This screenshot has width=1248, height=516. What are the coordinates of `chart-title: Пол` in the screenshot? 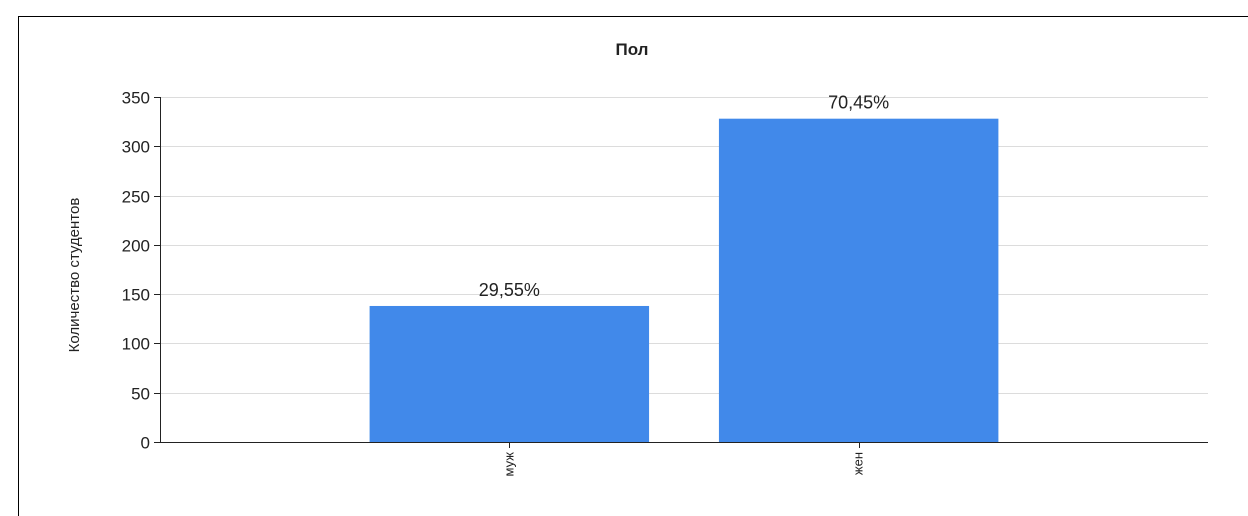 It's located at (632, 49).